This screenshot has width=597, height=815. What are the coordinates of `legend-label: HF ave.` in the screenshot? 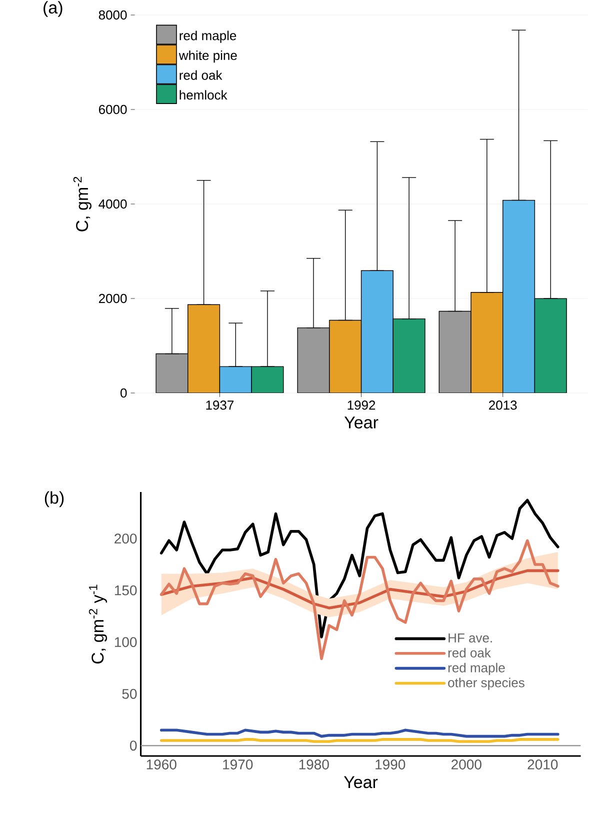 It's located at (470, 638).